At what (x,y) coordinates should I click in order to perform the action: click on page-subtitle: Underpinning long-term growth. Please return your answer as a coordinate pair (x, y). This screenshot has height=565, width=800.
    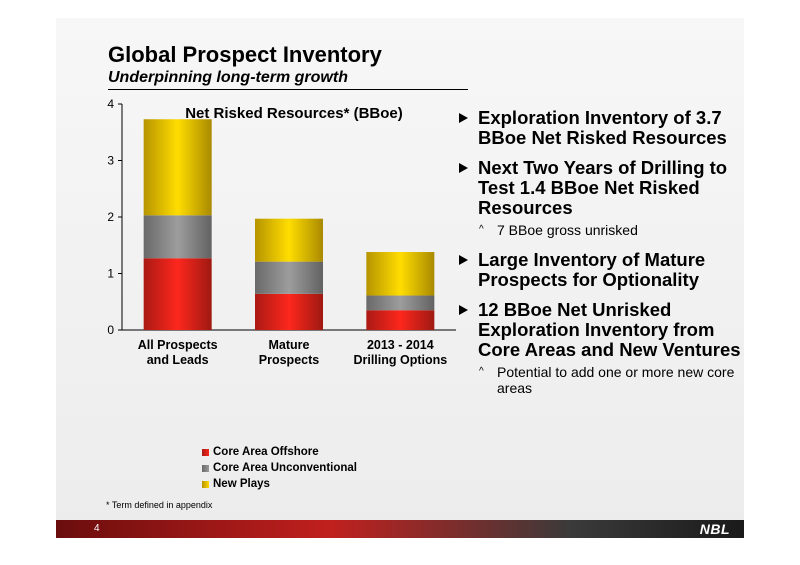
    Looking at the image, I should click on (228, 77).